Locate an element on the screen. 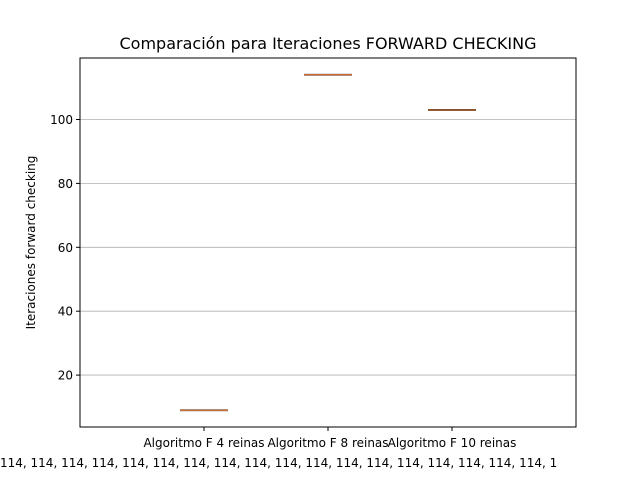  y-tick-label: 60 is located at coordinates (65, 248).